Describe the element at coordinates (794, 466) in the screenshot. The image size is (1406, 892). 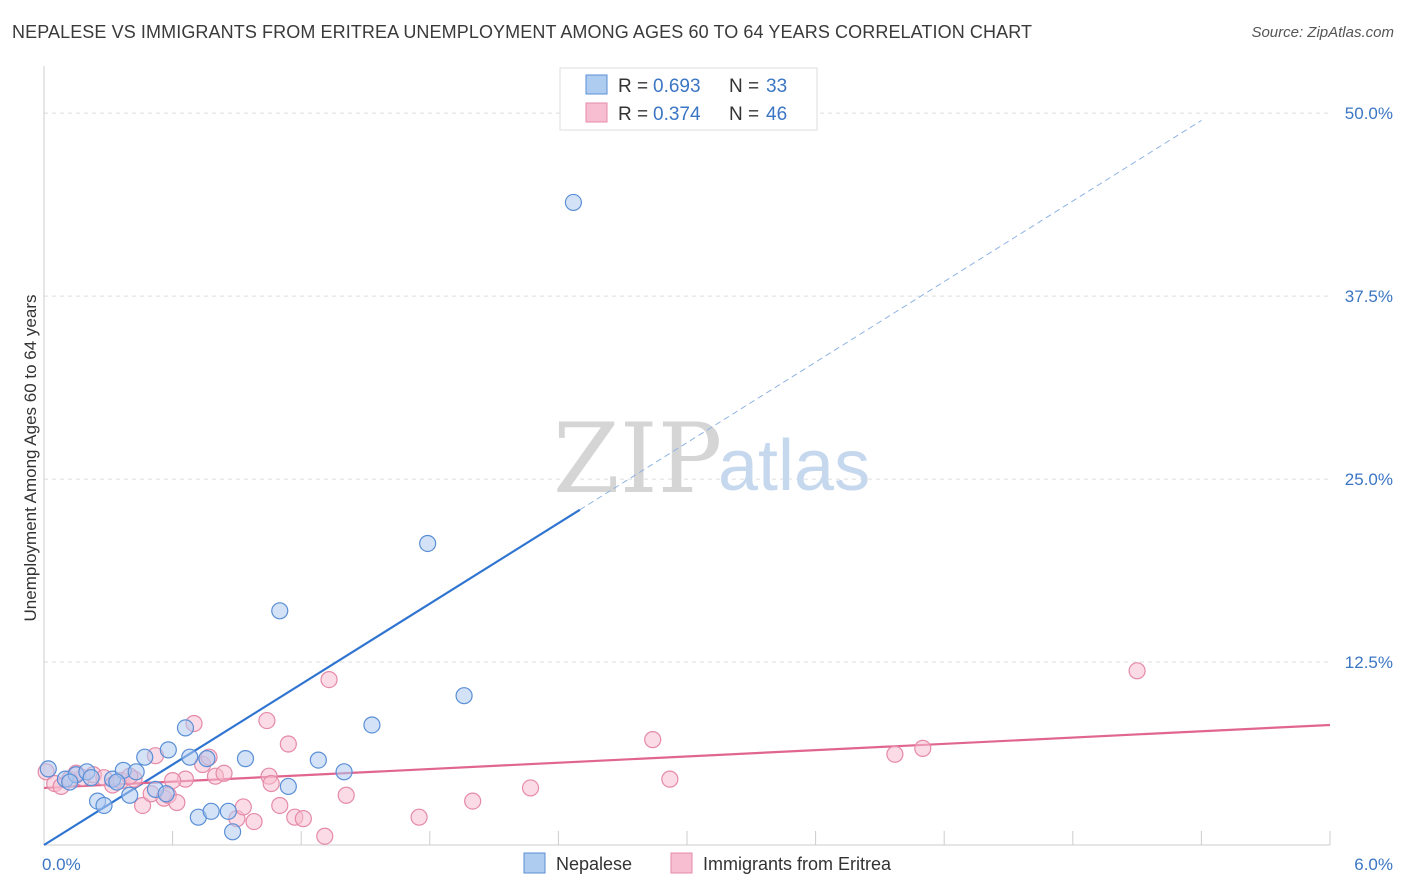
I see `watermark-atlas: atlas` at that location.